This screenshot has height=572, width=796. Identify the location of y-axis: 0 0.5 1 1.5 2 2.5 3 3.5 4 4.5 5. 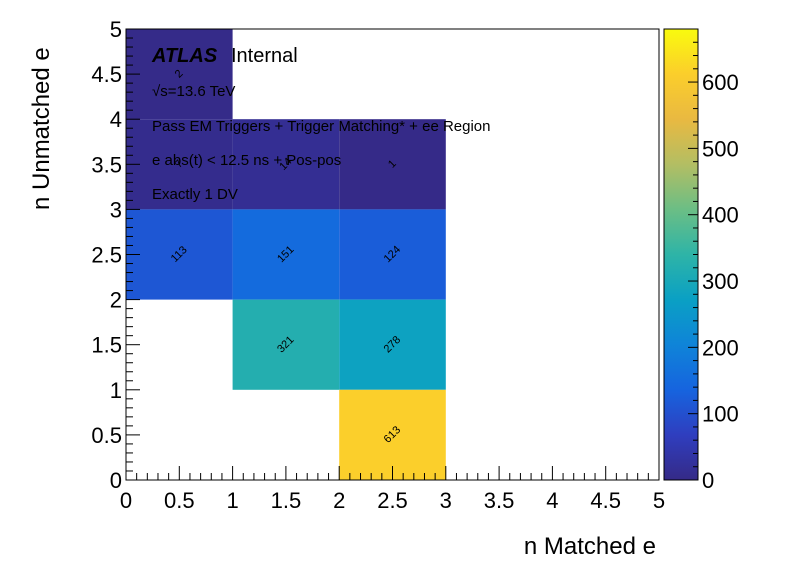
(115, 255).